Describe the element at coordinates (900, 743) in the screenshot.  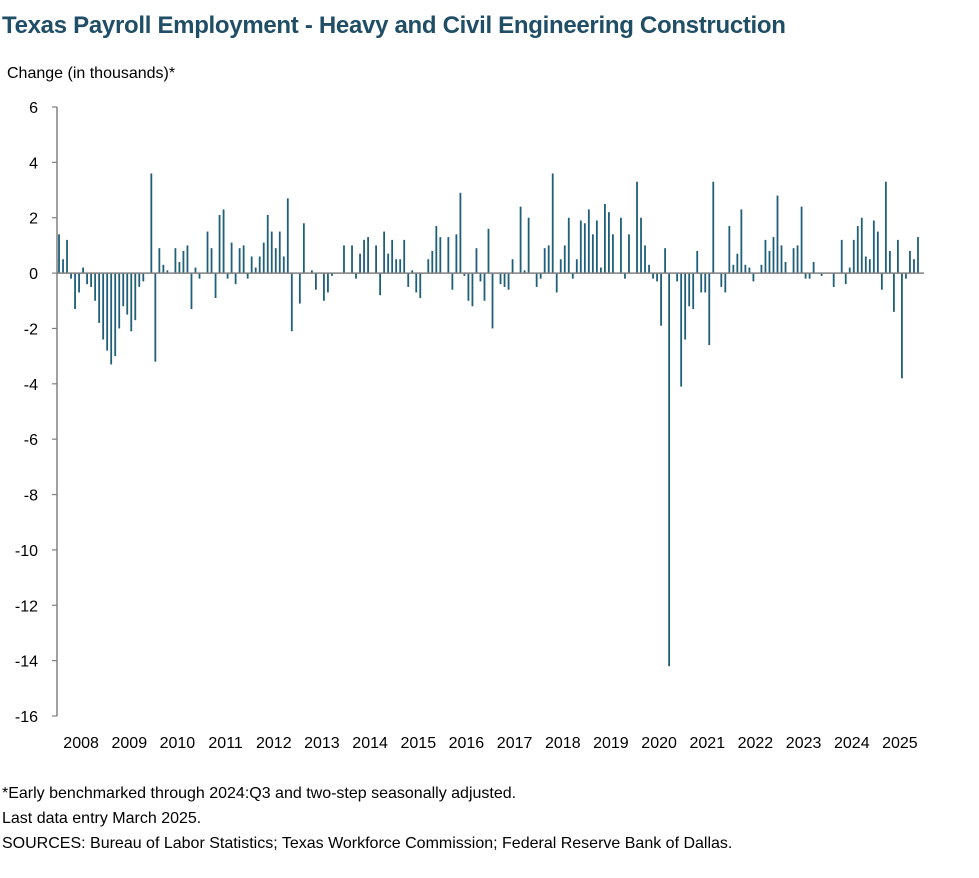
I see `x-tick-label: 2025` at that location.